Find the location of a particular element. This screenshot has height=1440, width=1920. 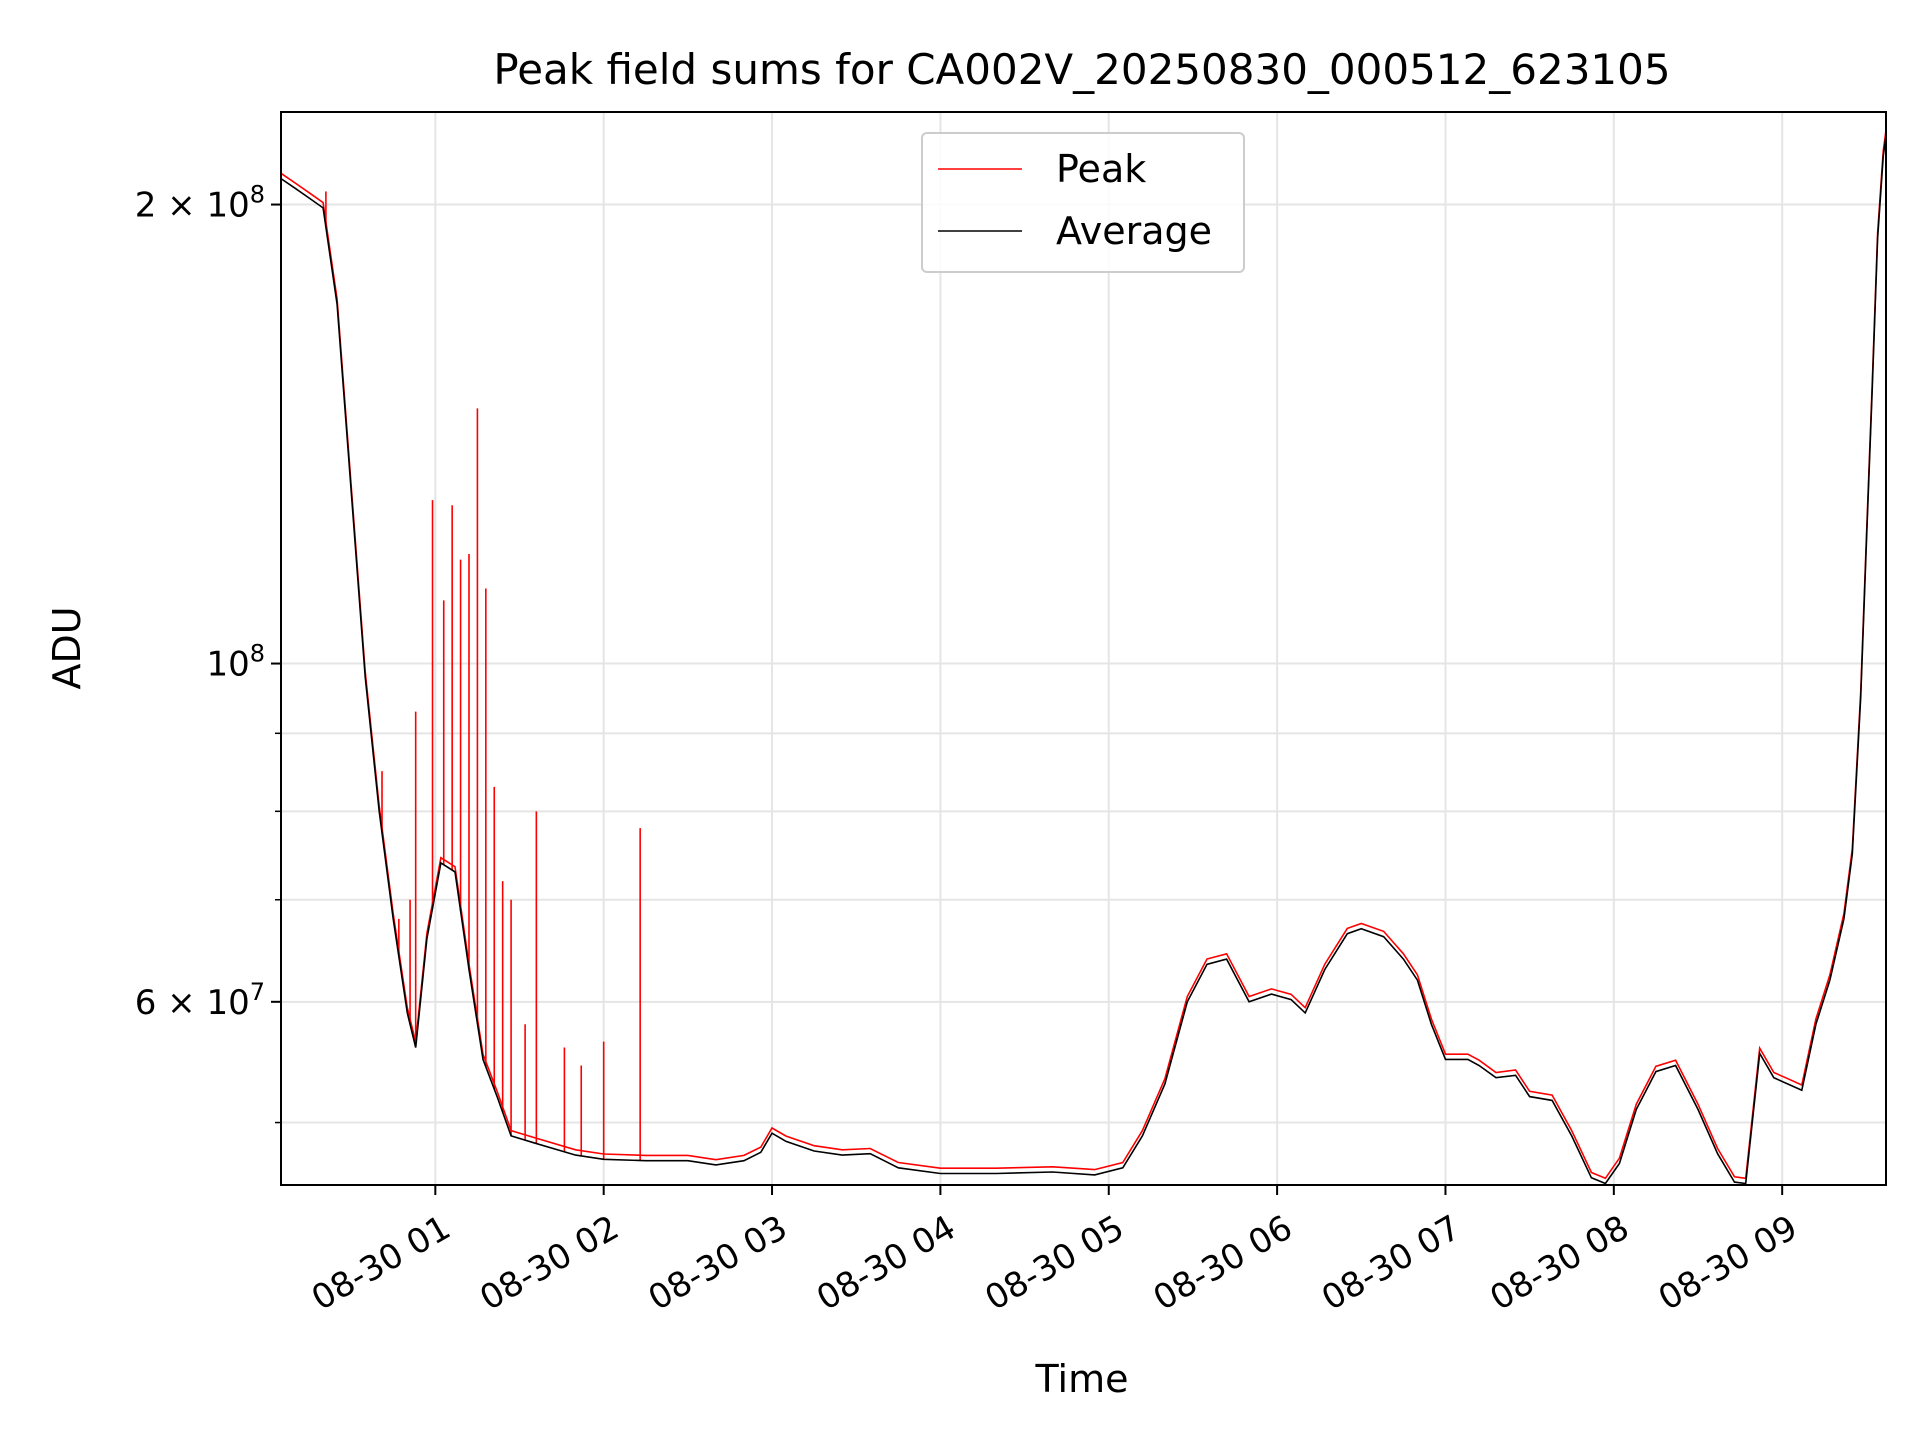

x-axis-label: Time is located at coordinates (1082, 1379).